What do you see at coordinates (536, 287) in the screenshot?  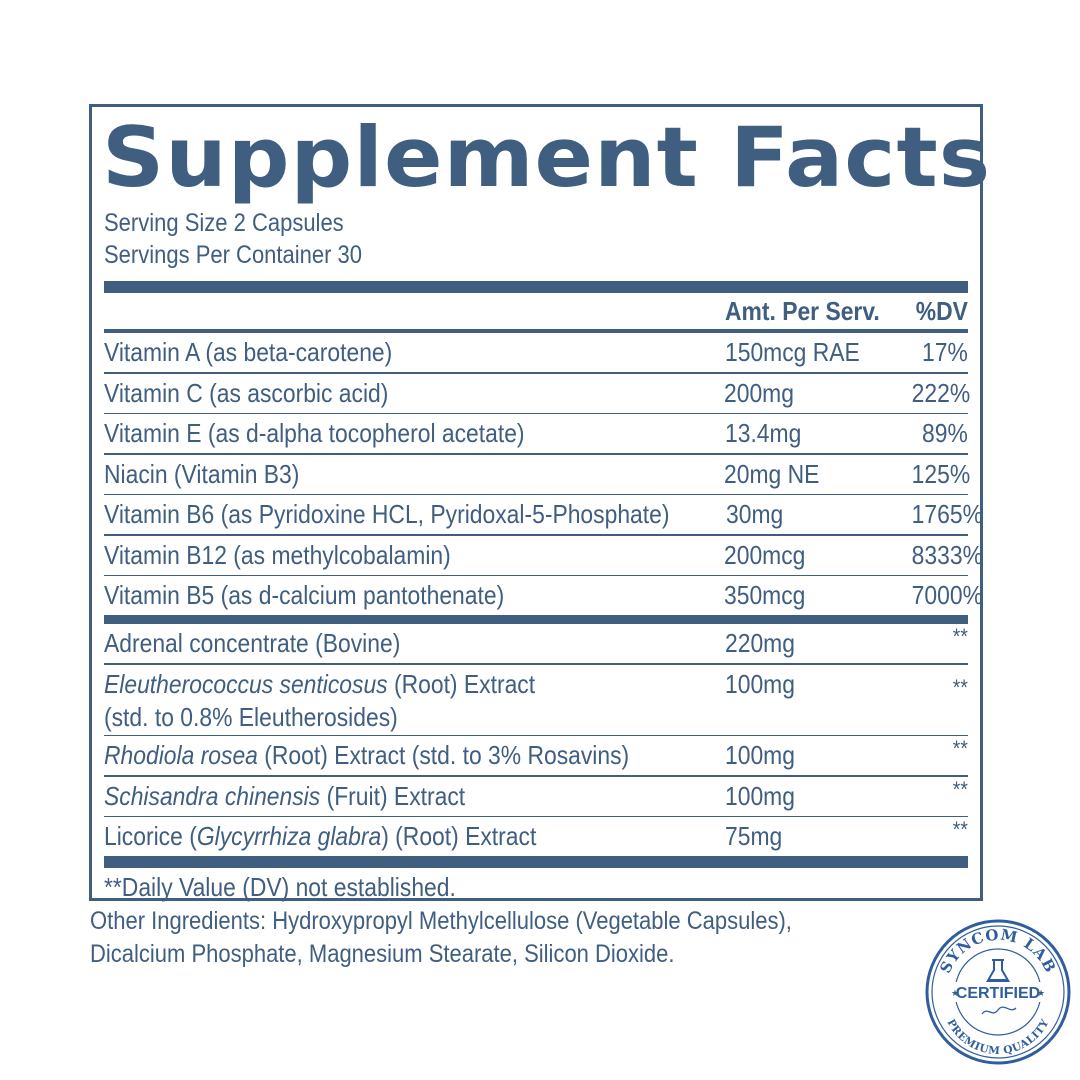 I see `thick-divider` at bounding box center [536, 287].